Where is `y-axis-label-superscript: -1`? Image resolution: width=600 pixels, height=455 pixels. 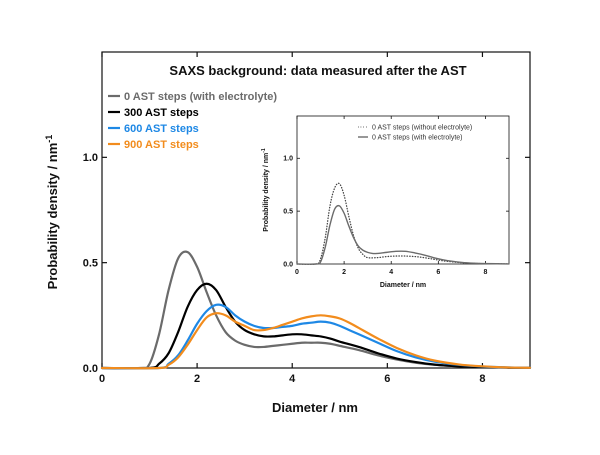
y-axis-label-superscript: -1 is located at coordinates (49, 139).